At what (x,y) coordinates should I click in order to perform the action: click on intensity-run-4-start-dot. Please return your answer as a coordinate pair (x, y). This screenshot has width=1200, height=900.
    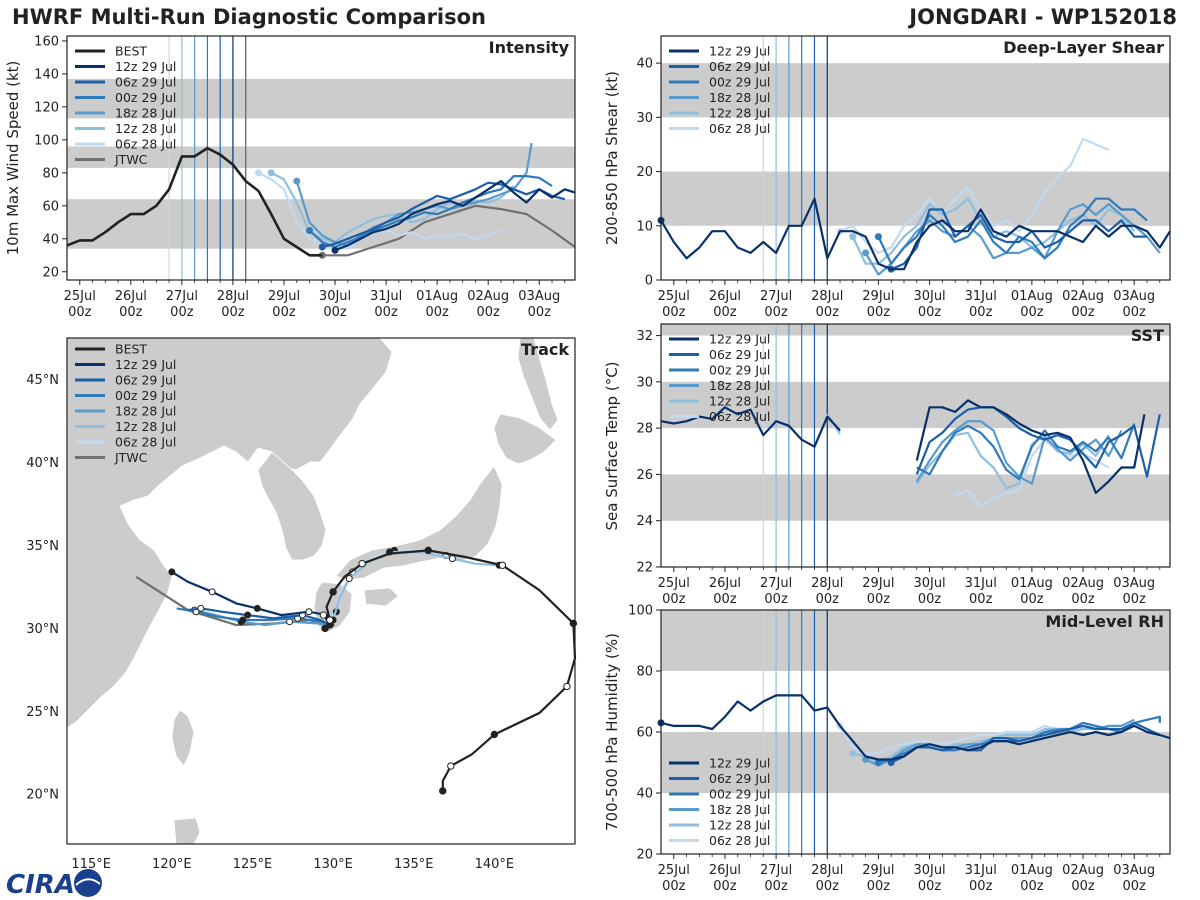
    Looking at the image, I should click on (271, 173).